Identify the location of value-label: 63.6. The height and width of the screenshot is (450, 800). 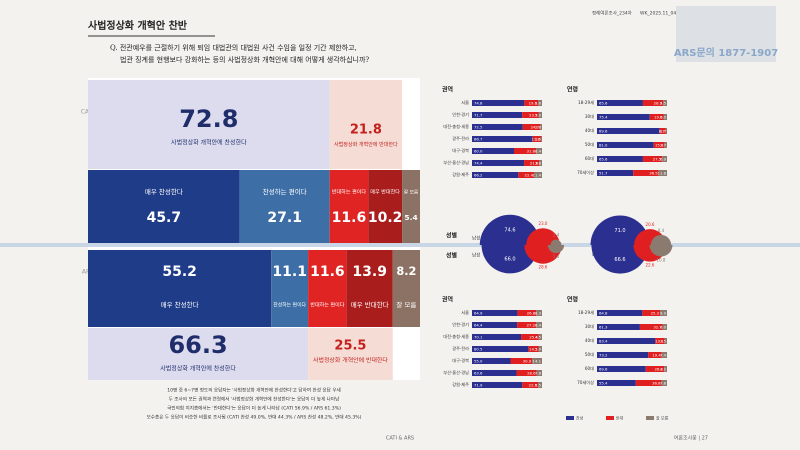
(478, 372).